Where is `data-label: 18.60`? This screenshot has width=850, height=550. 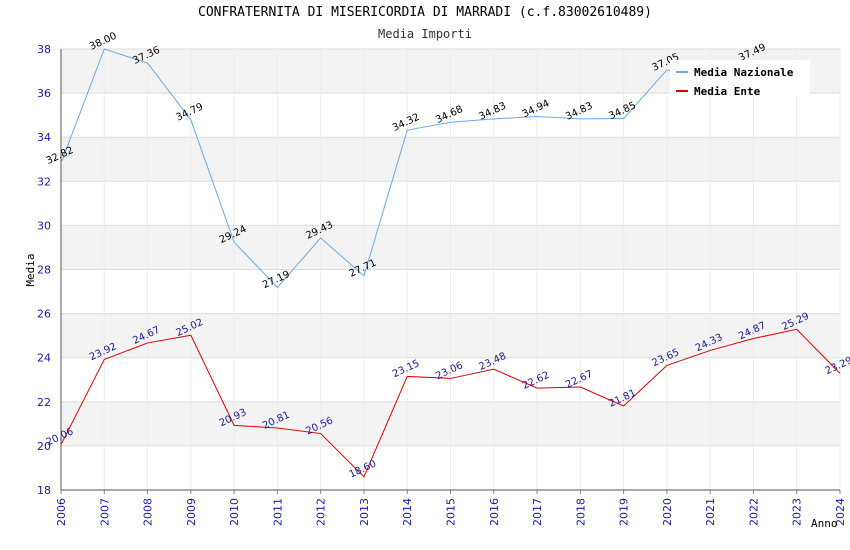 data-label: 18.60 is located at coordinates (363, 469).